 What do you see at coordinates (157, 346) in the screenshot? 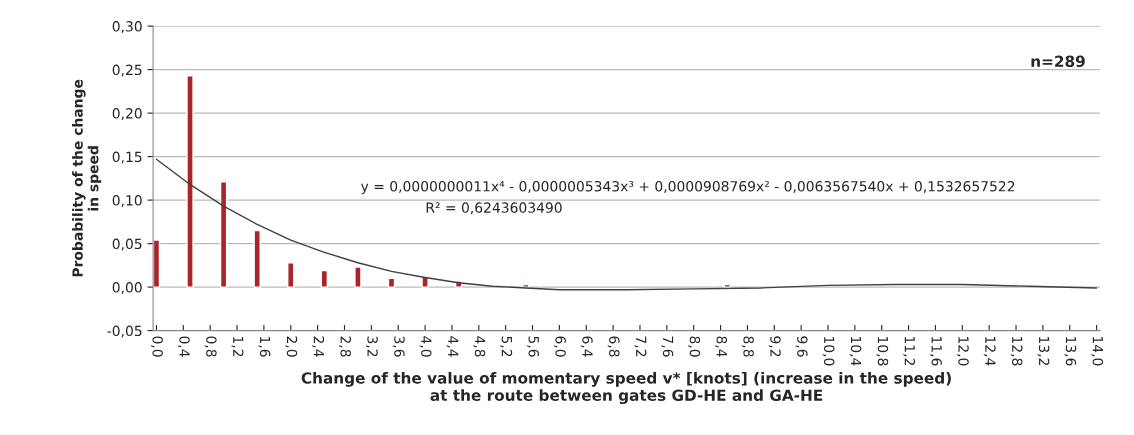
I see `x-tick-label: 0,0` at bounding box center [157, 346].